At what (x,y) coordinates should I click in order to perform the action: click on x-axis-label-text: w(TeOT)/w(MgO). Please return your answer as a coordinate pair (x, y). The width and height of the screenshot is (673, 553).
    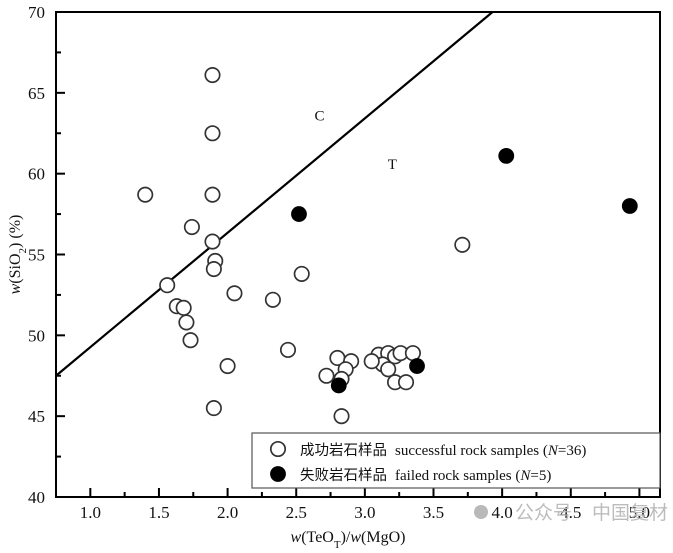
    Looking at the image, I should click on (348, 540).